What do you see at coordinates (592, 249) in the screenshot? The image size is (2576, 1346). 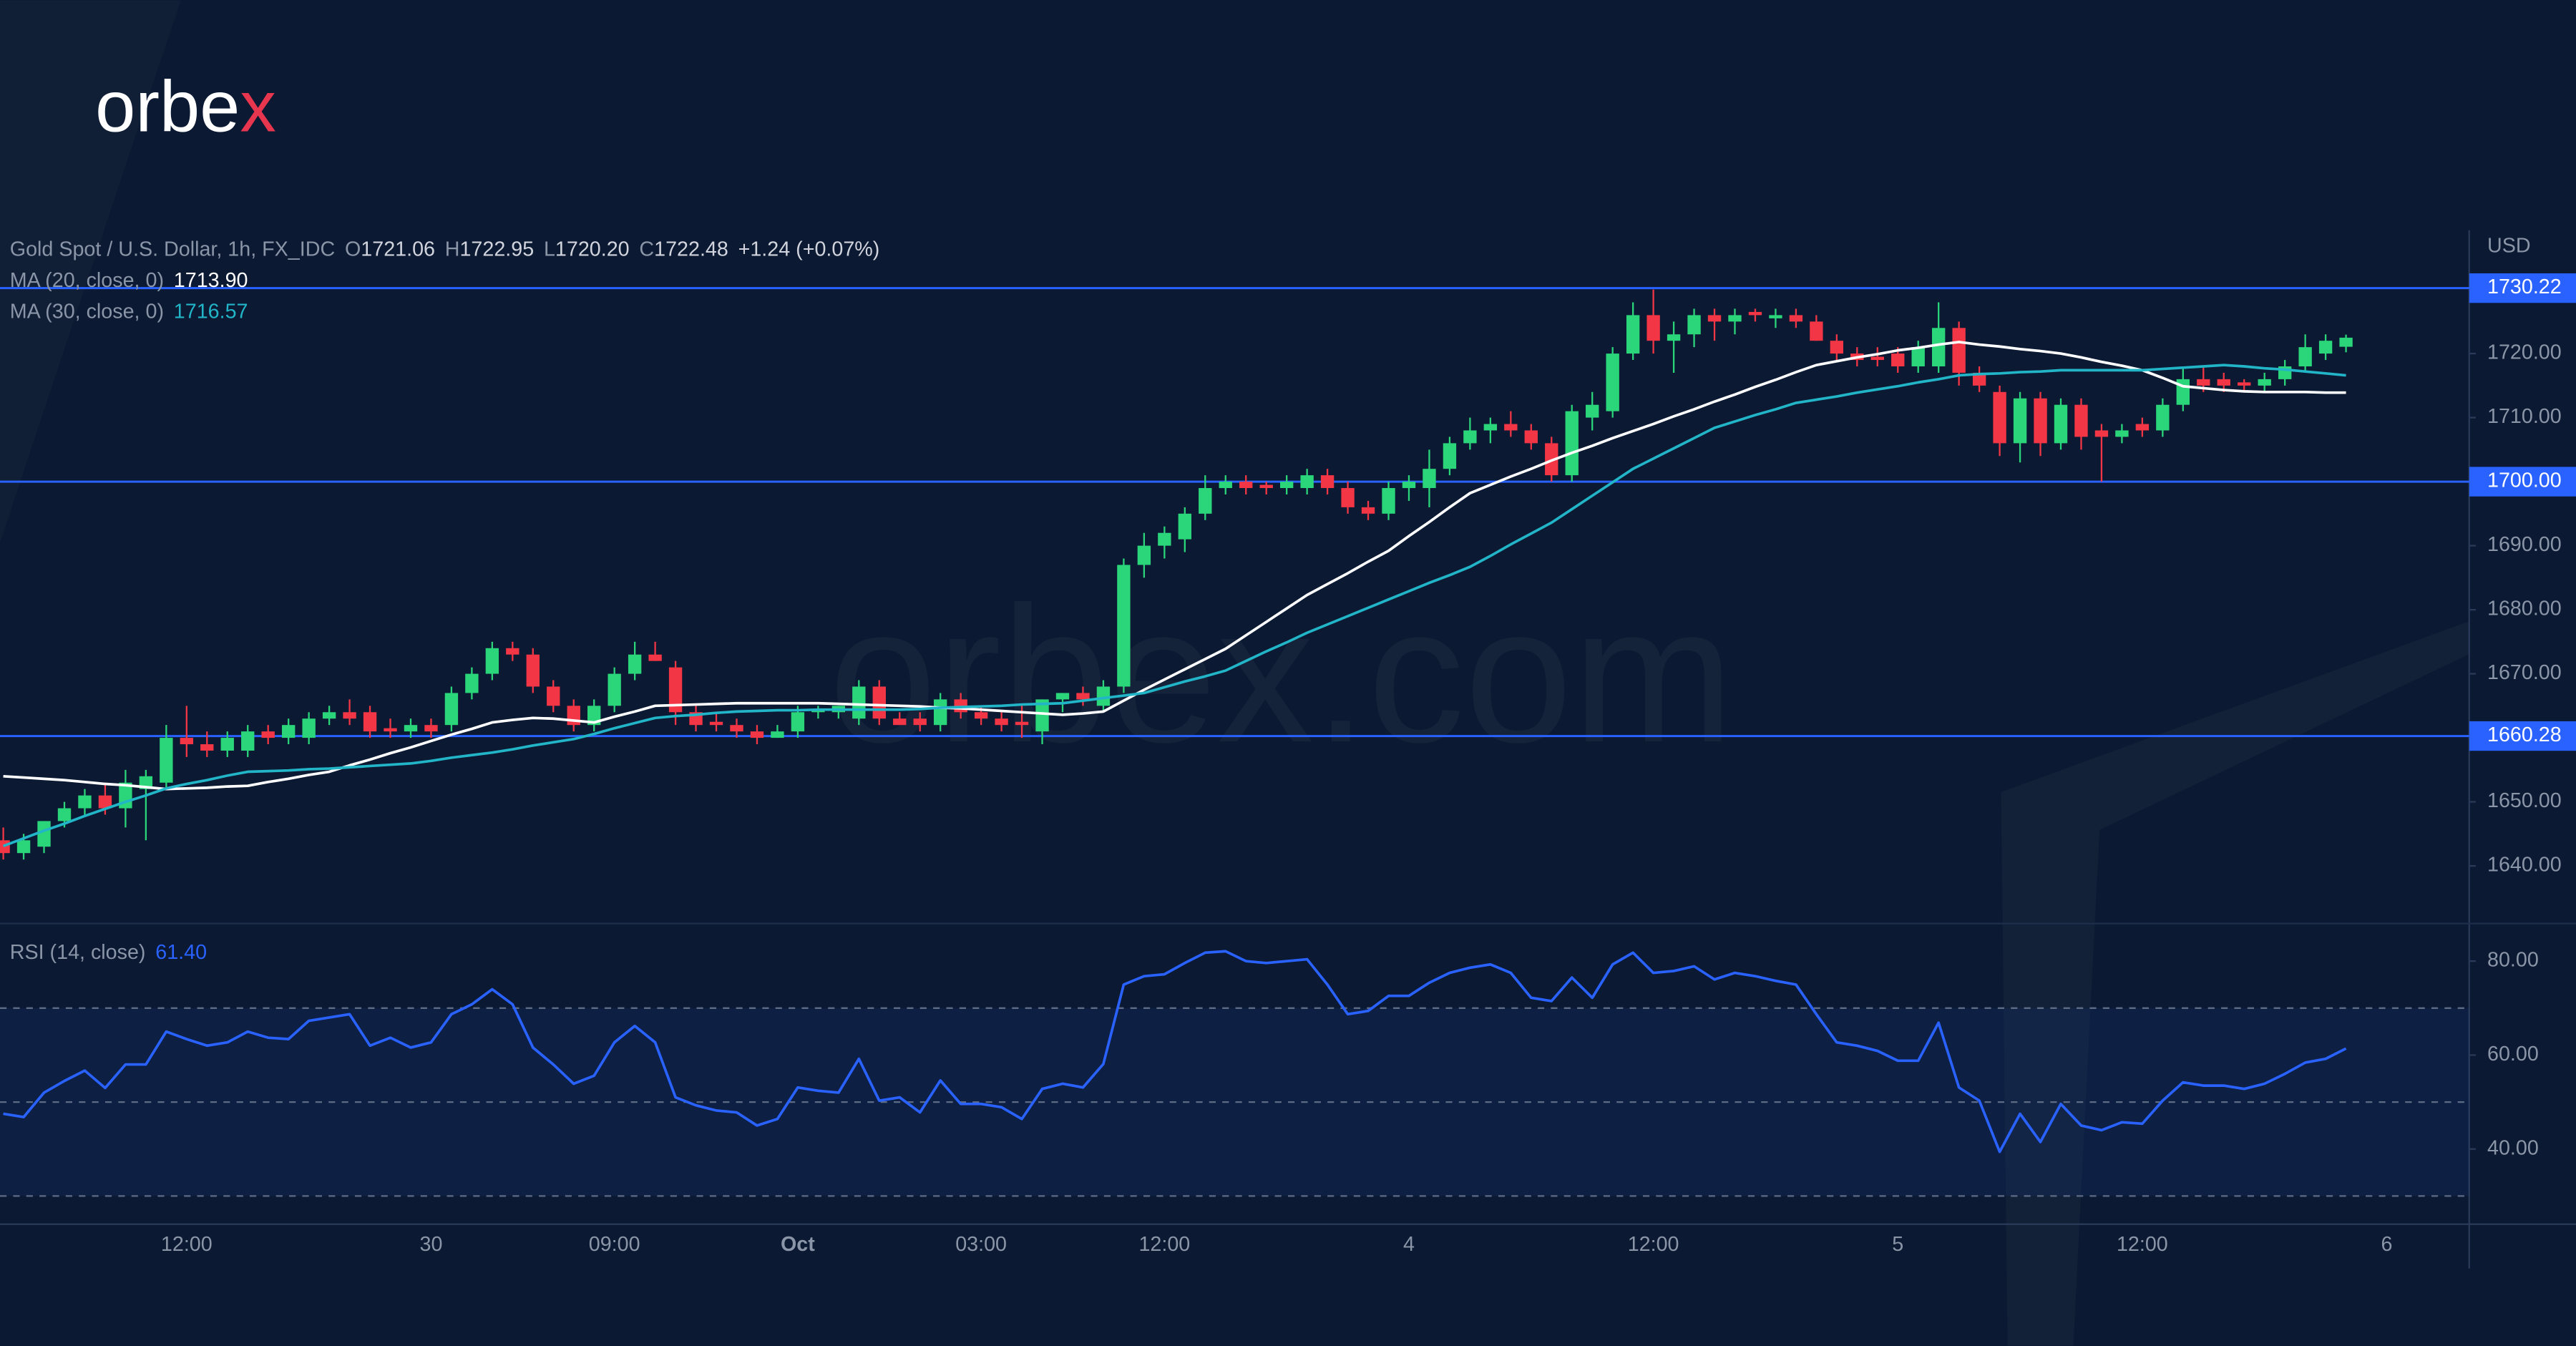 I see `ohlc-value: 1720.20` at bounding box center [592, 249].